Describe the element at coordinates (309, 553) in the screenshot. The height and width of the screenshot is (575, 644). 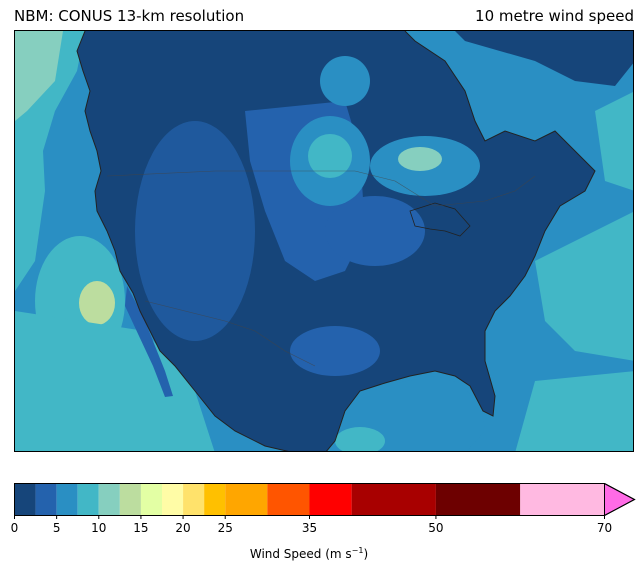
I see `colorbar-label: Wind Speed (m s−1)` at that location.